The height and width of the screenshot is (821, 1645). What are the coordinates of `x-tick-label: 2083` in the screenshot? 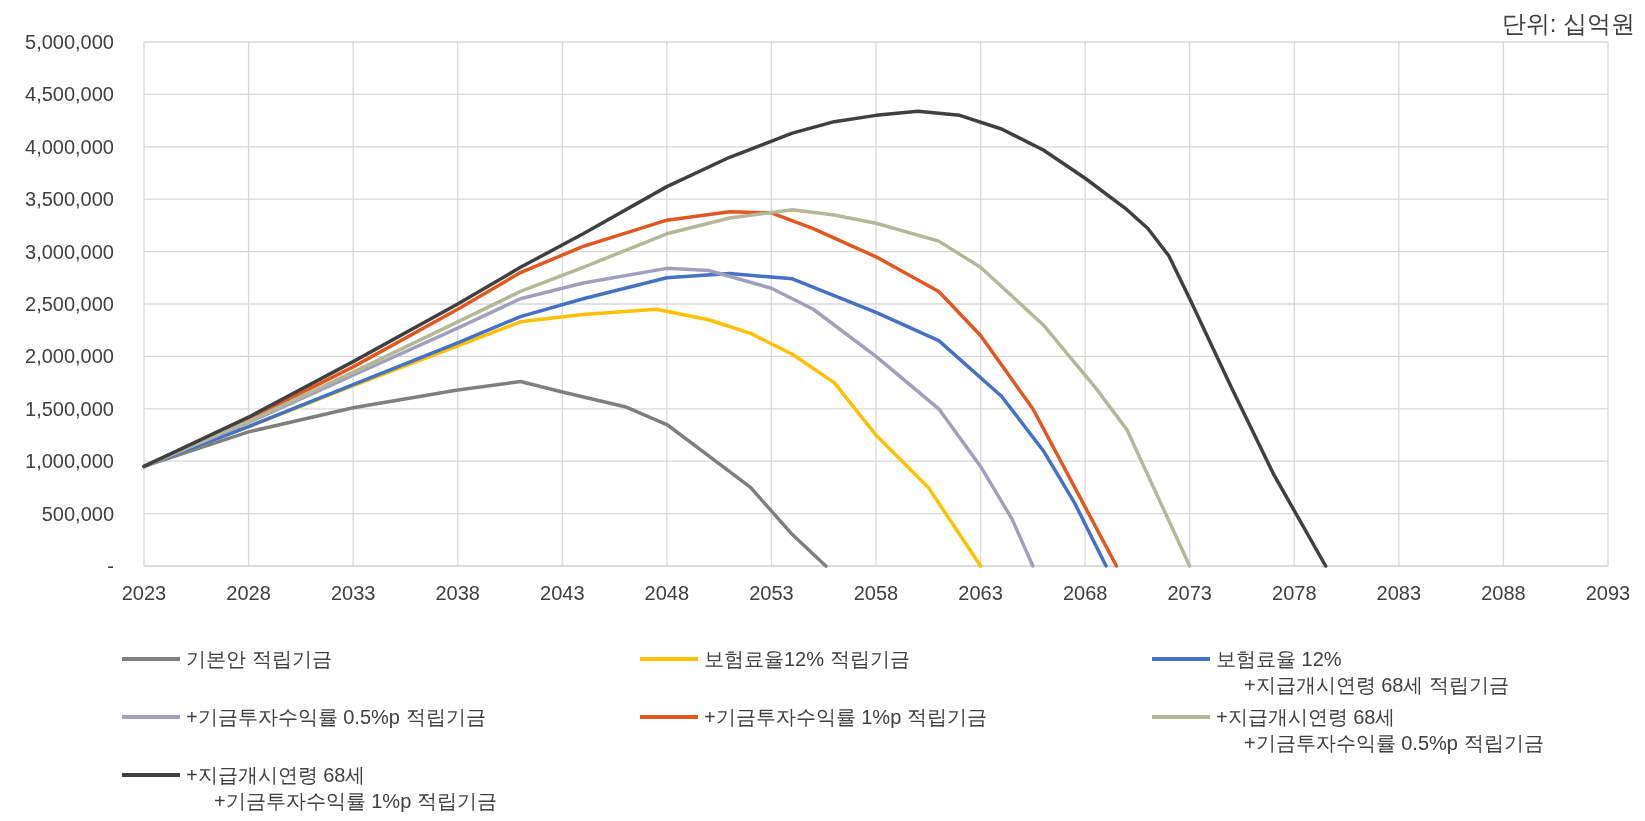 It's located at (1399, 593).